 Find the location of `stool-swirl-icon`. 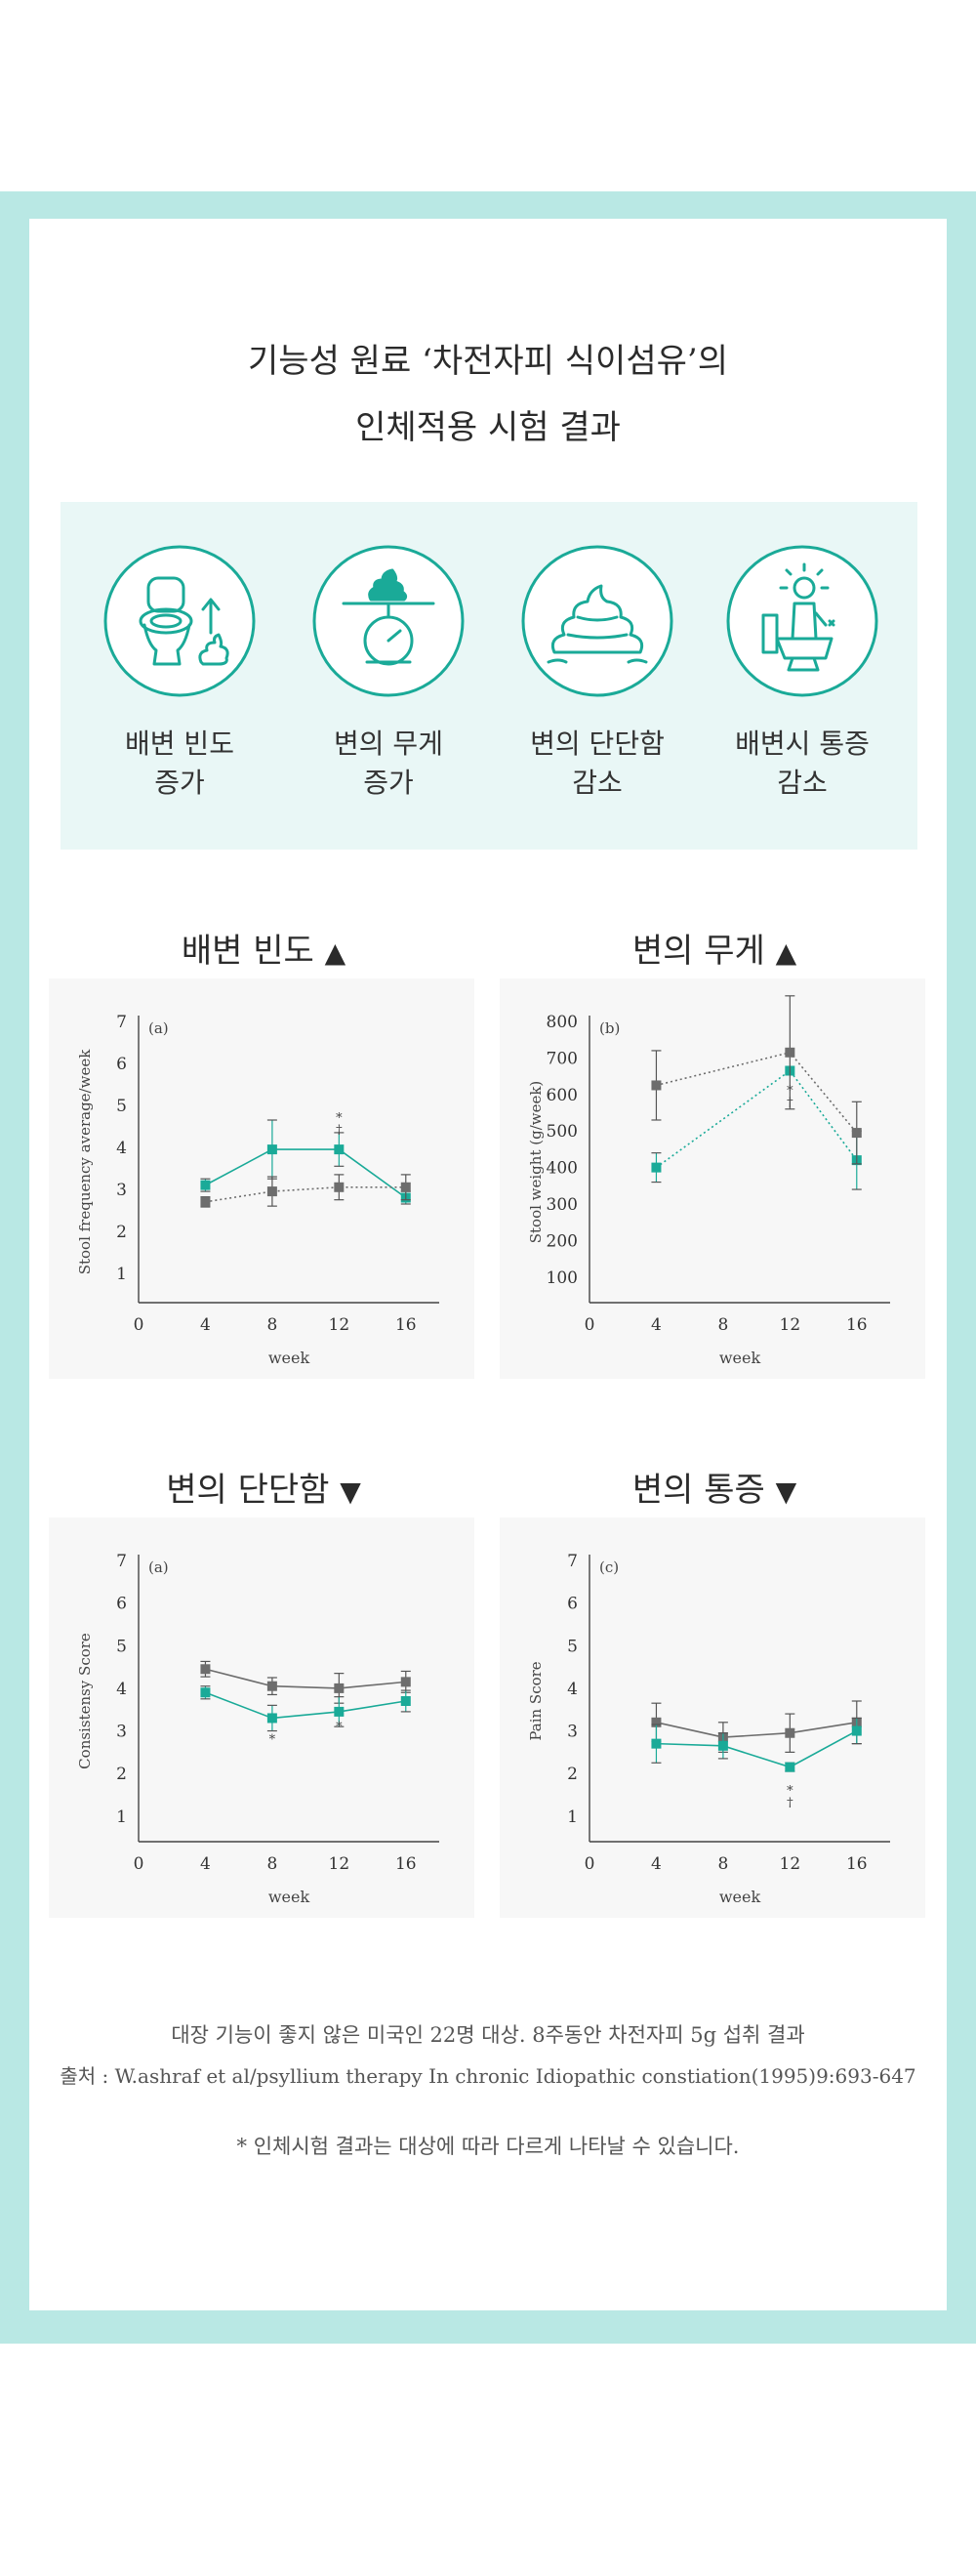

stool-swirl-icon is located at coordinates (597, 621).